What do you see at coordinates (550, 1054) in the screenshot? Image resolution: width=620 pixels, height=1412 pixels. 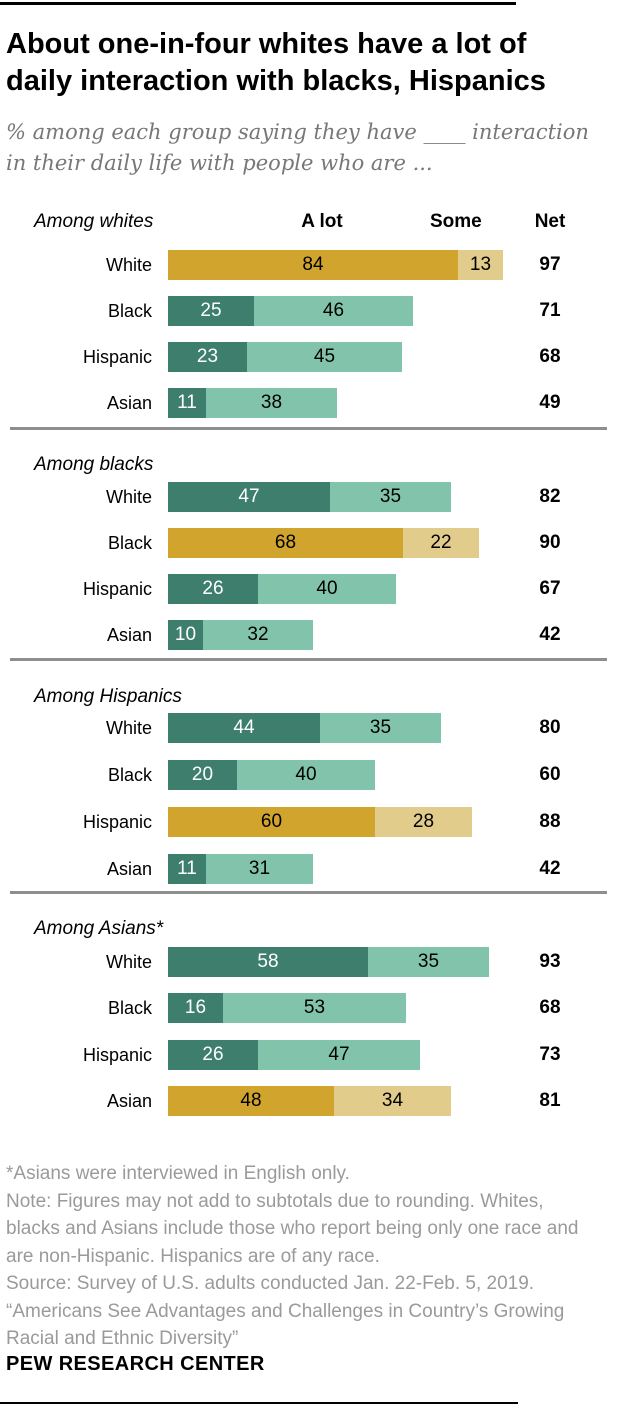 I see `net-value: 73` at bounding box center [550, 1054].